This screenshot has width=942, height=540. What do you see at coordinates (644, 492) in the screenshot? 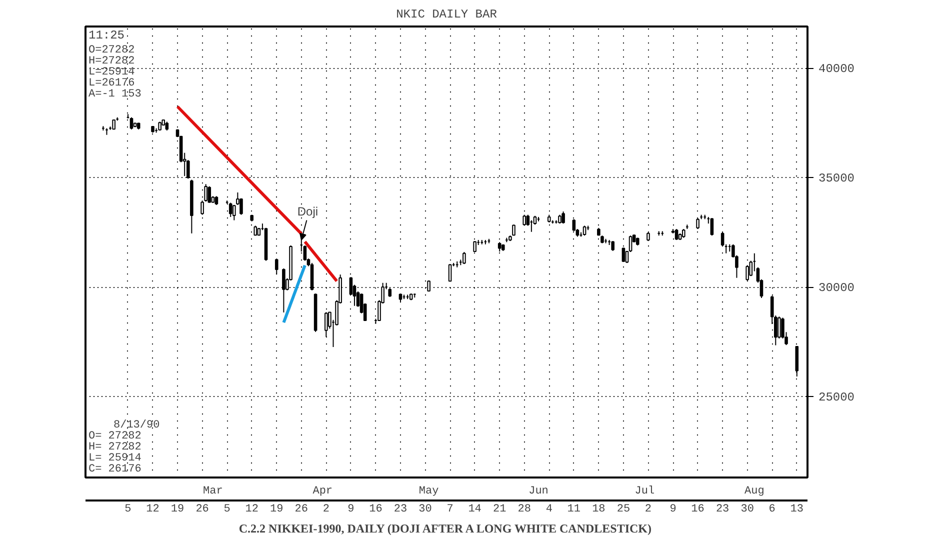
I see `x2-tick-label: Jul` at bounding box center [644, 492].